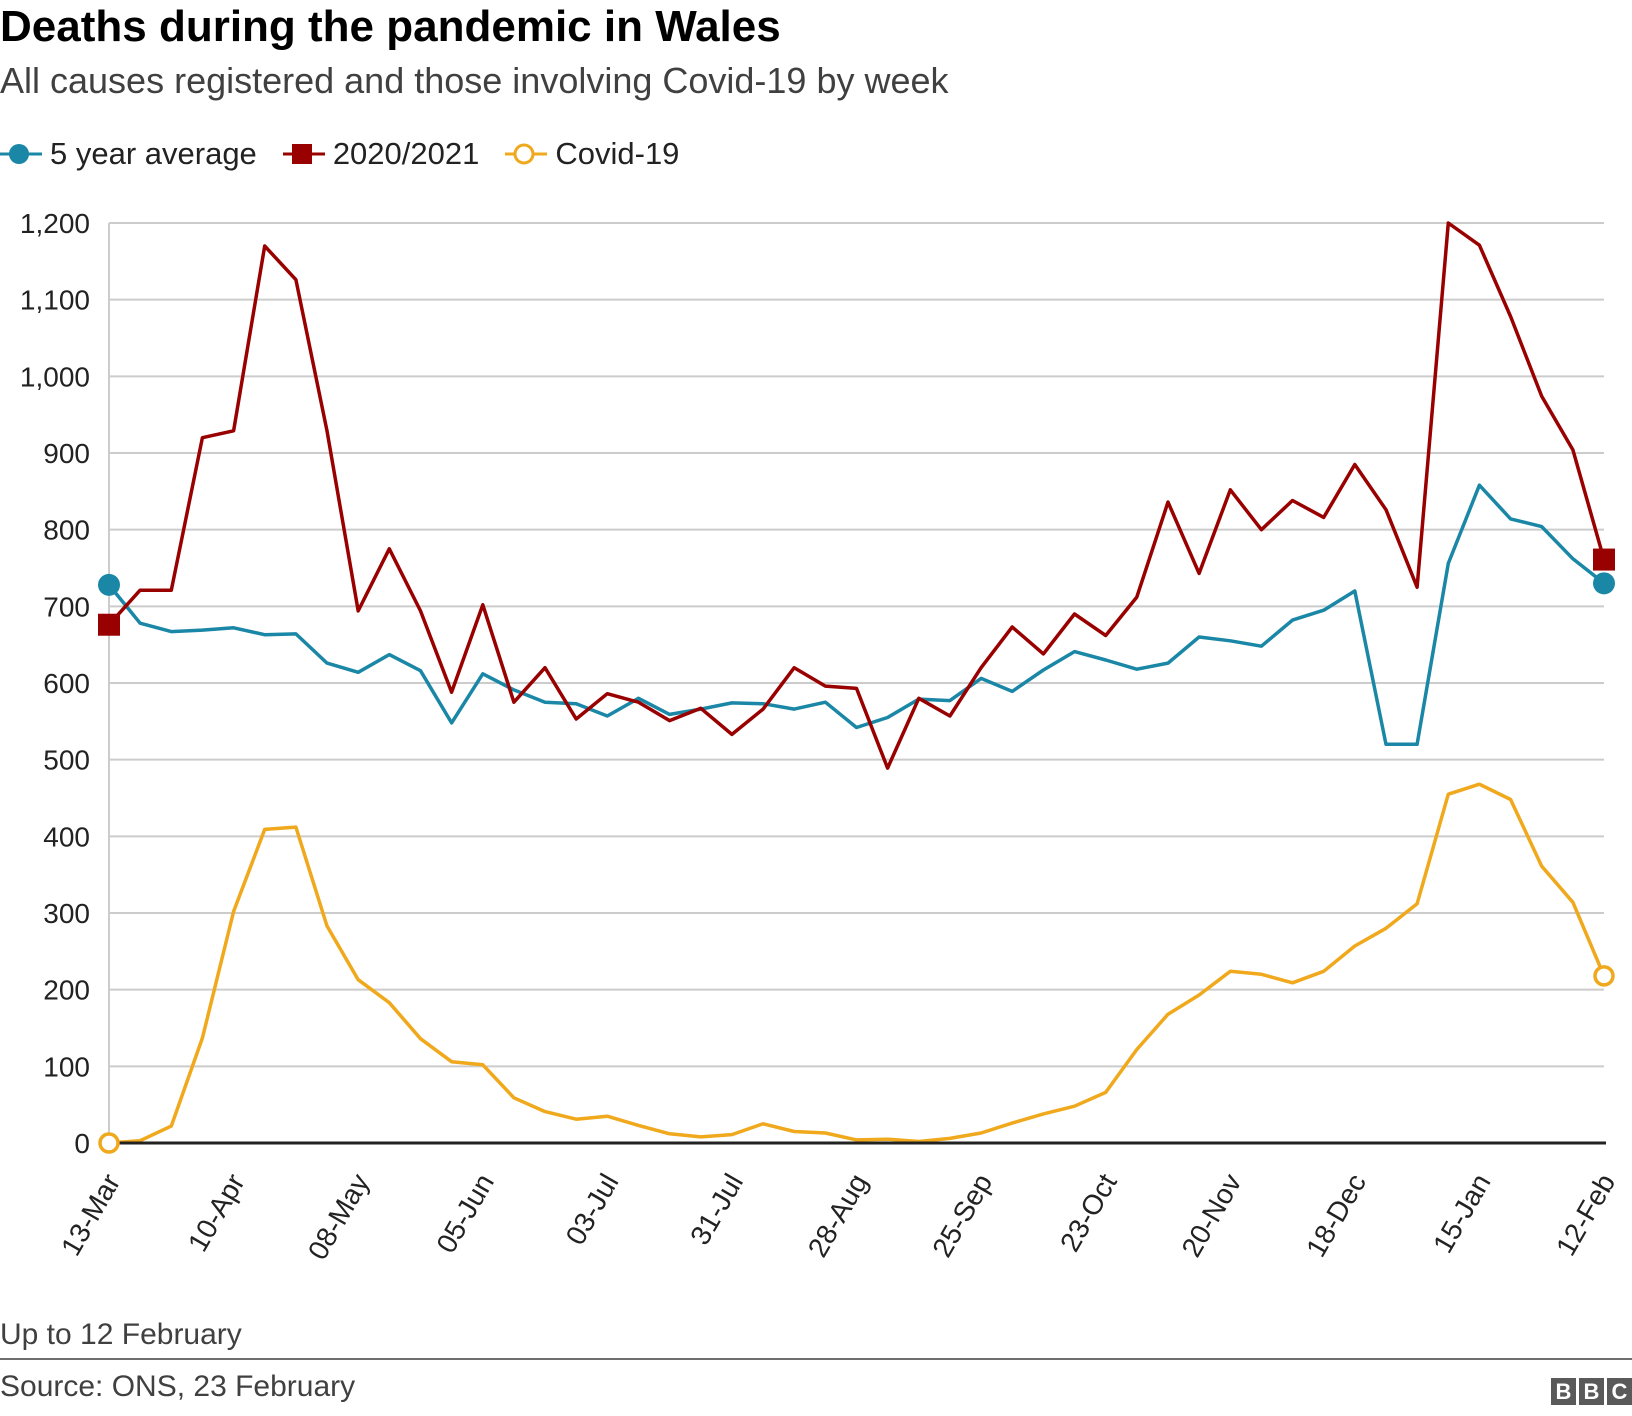  I want to click on y-tick-label: 400, so click(66, 836).